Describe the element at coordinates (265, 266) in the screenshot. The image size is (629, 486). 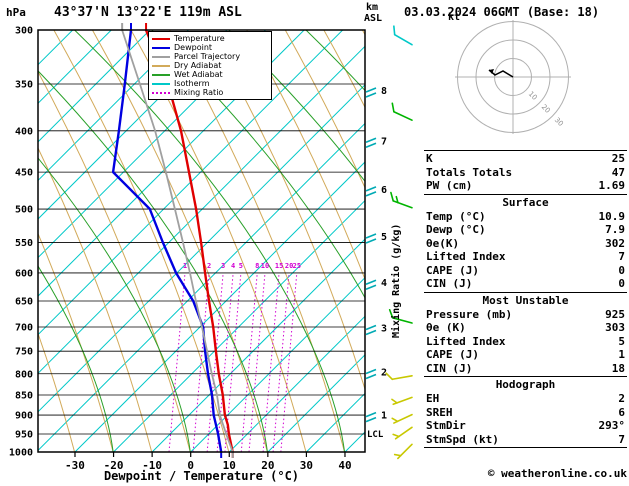
I see `mixing-ratio-value-label: 10` at that location.